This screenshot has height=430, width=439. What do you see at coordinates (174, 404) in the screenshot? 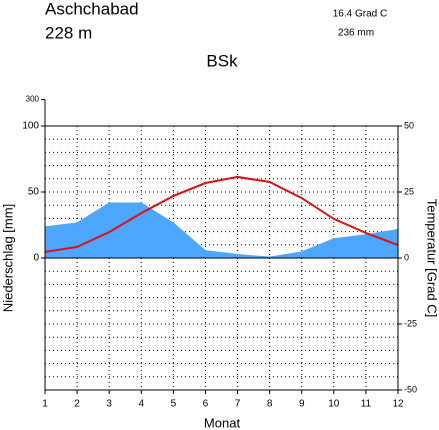
I see `x-tick-label: 5` at bounding box center [174, 404].